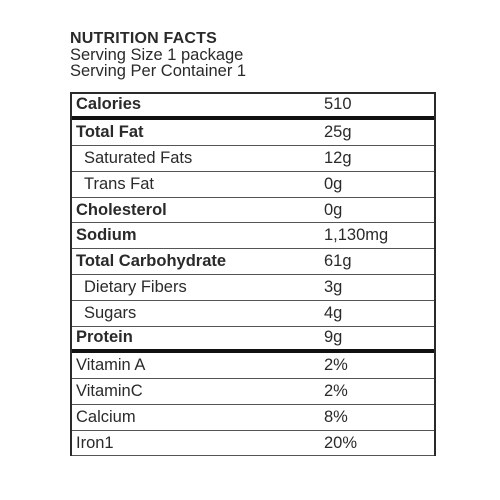 Image resolution: width=500 pixels, height=500 pixels. What do you see at coordinates (158, 71) in the screenshot?
I see `serving-per-container: Serving Per Container 1` at bounding box center [158, 71].